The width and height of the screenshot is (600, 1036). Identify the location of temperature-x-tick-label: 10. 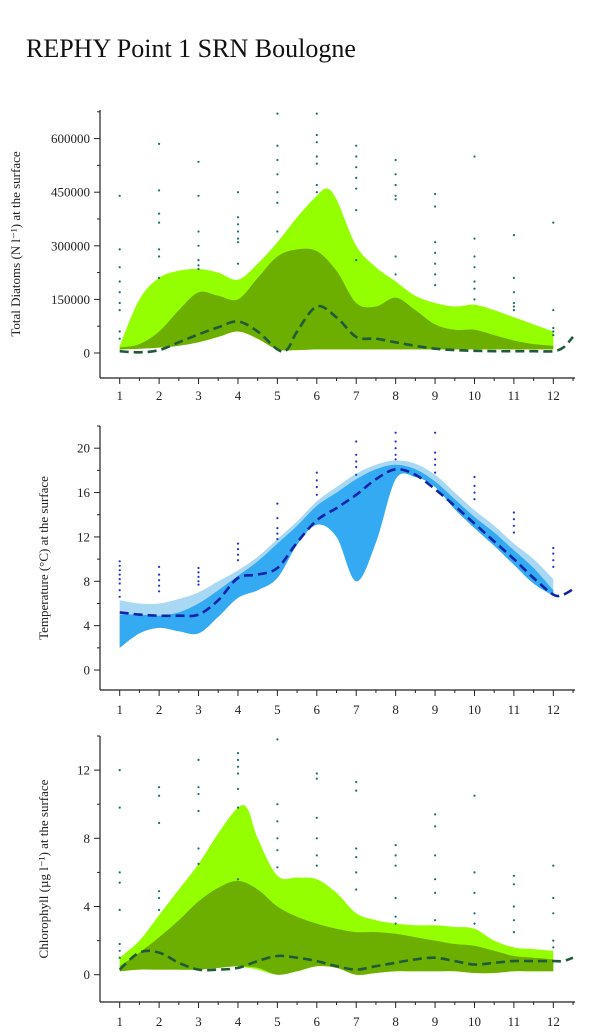
(474, 709).